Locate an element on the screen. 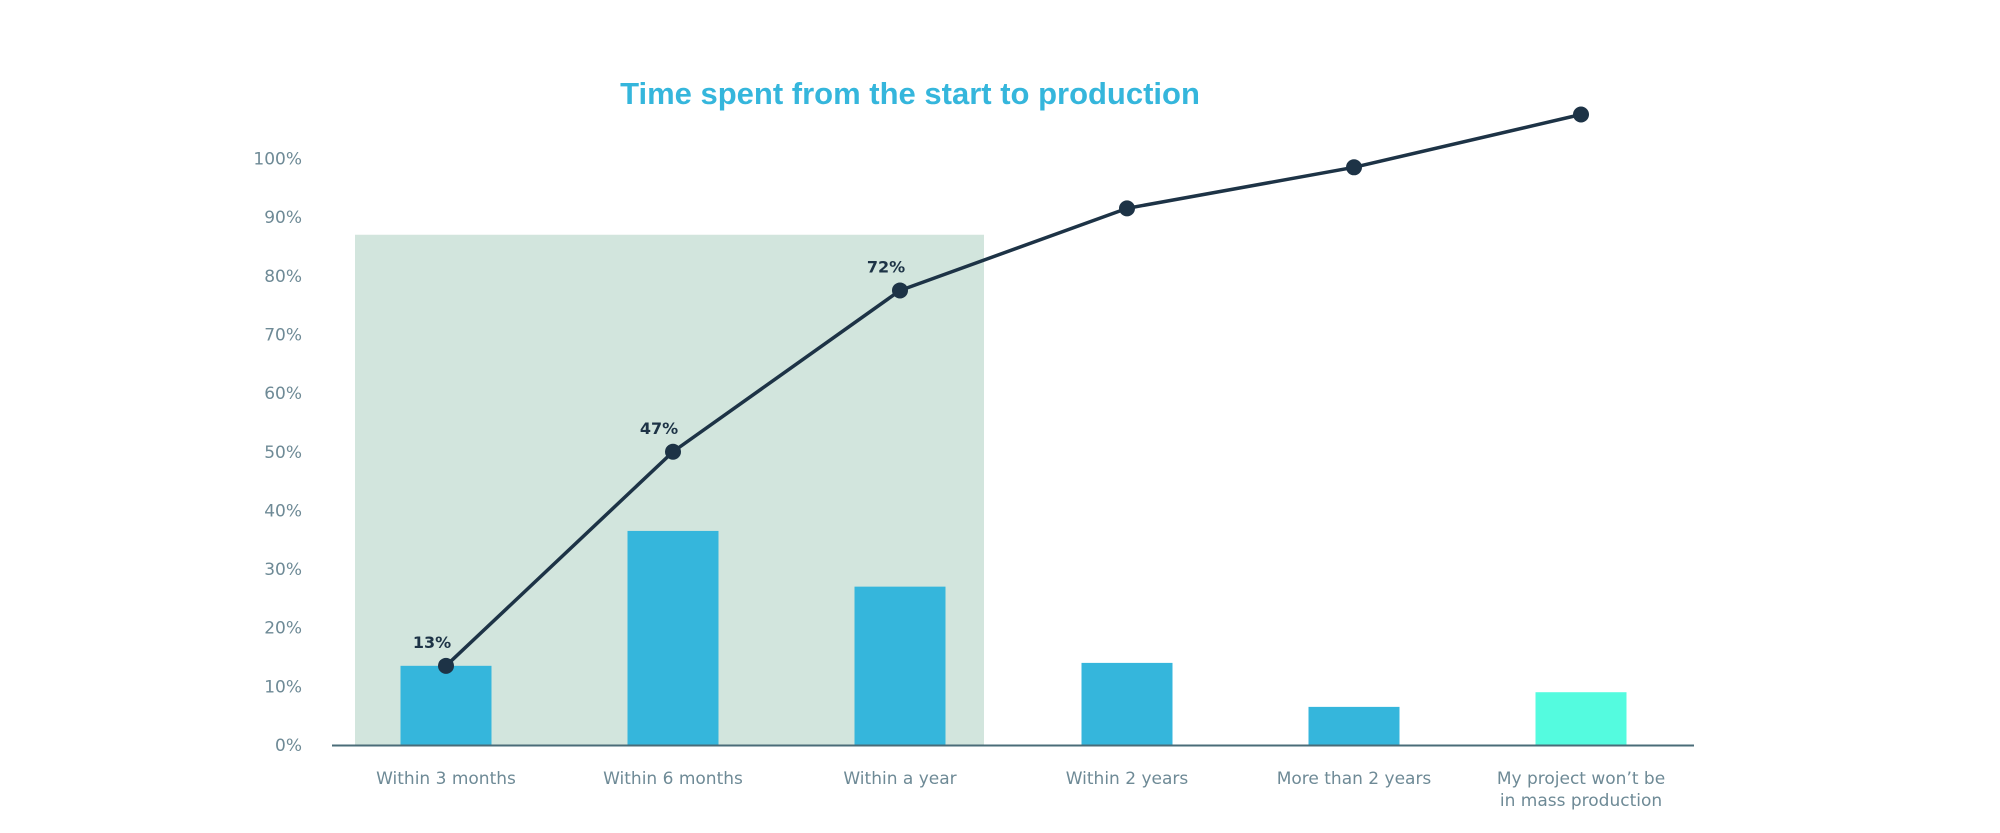 Image resolution: width=2000 pixels, height=833 pixels. y-tick-label: 40% is located at coordinates (283, 511).